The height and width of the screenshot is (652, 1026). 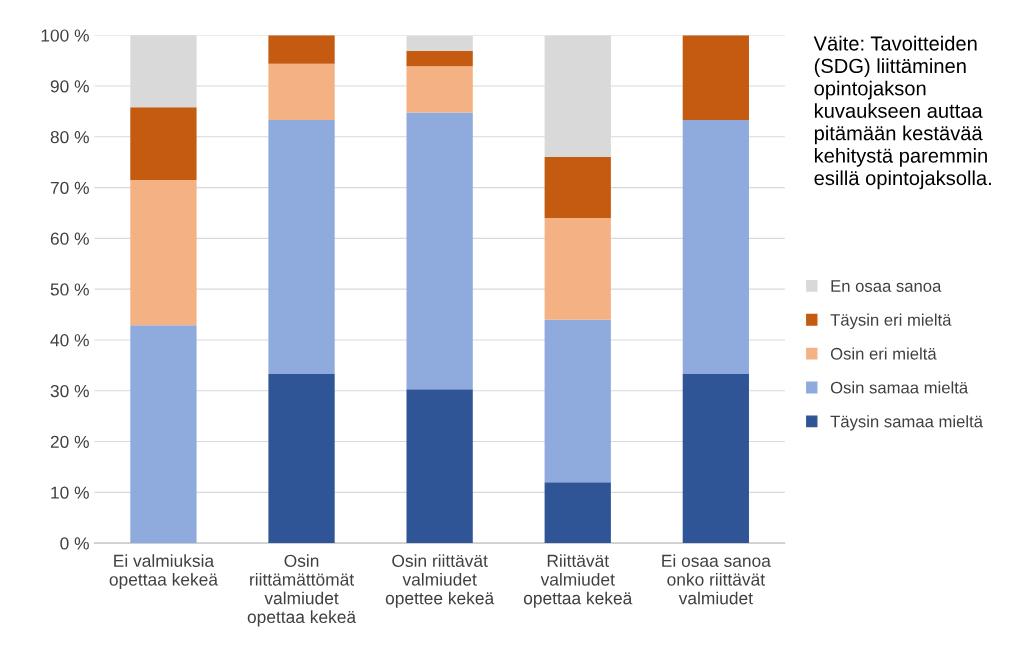 What do you see at coordinates (886, 286) in the screenshot?
I see `legend-label: En osaa sanoa` at bounding box center [886, 286].